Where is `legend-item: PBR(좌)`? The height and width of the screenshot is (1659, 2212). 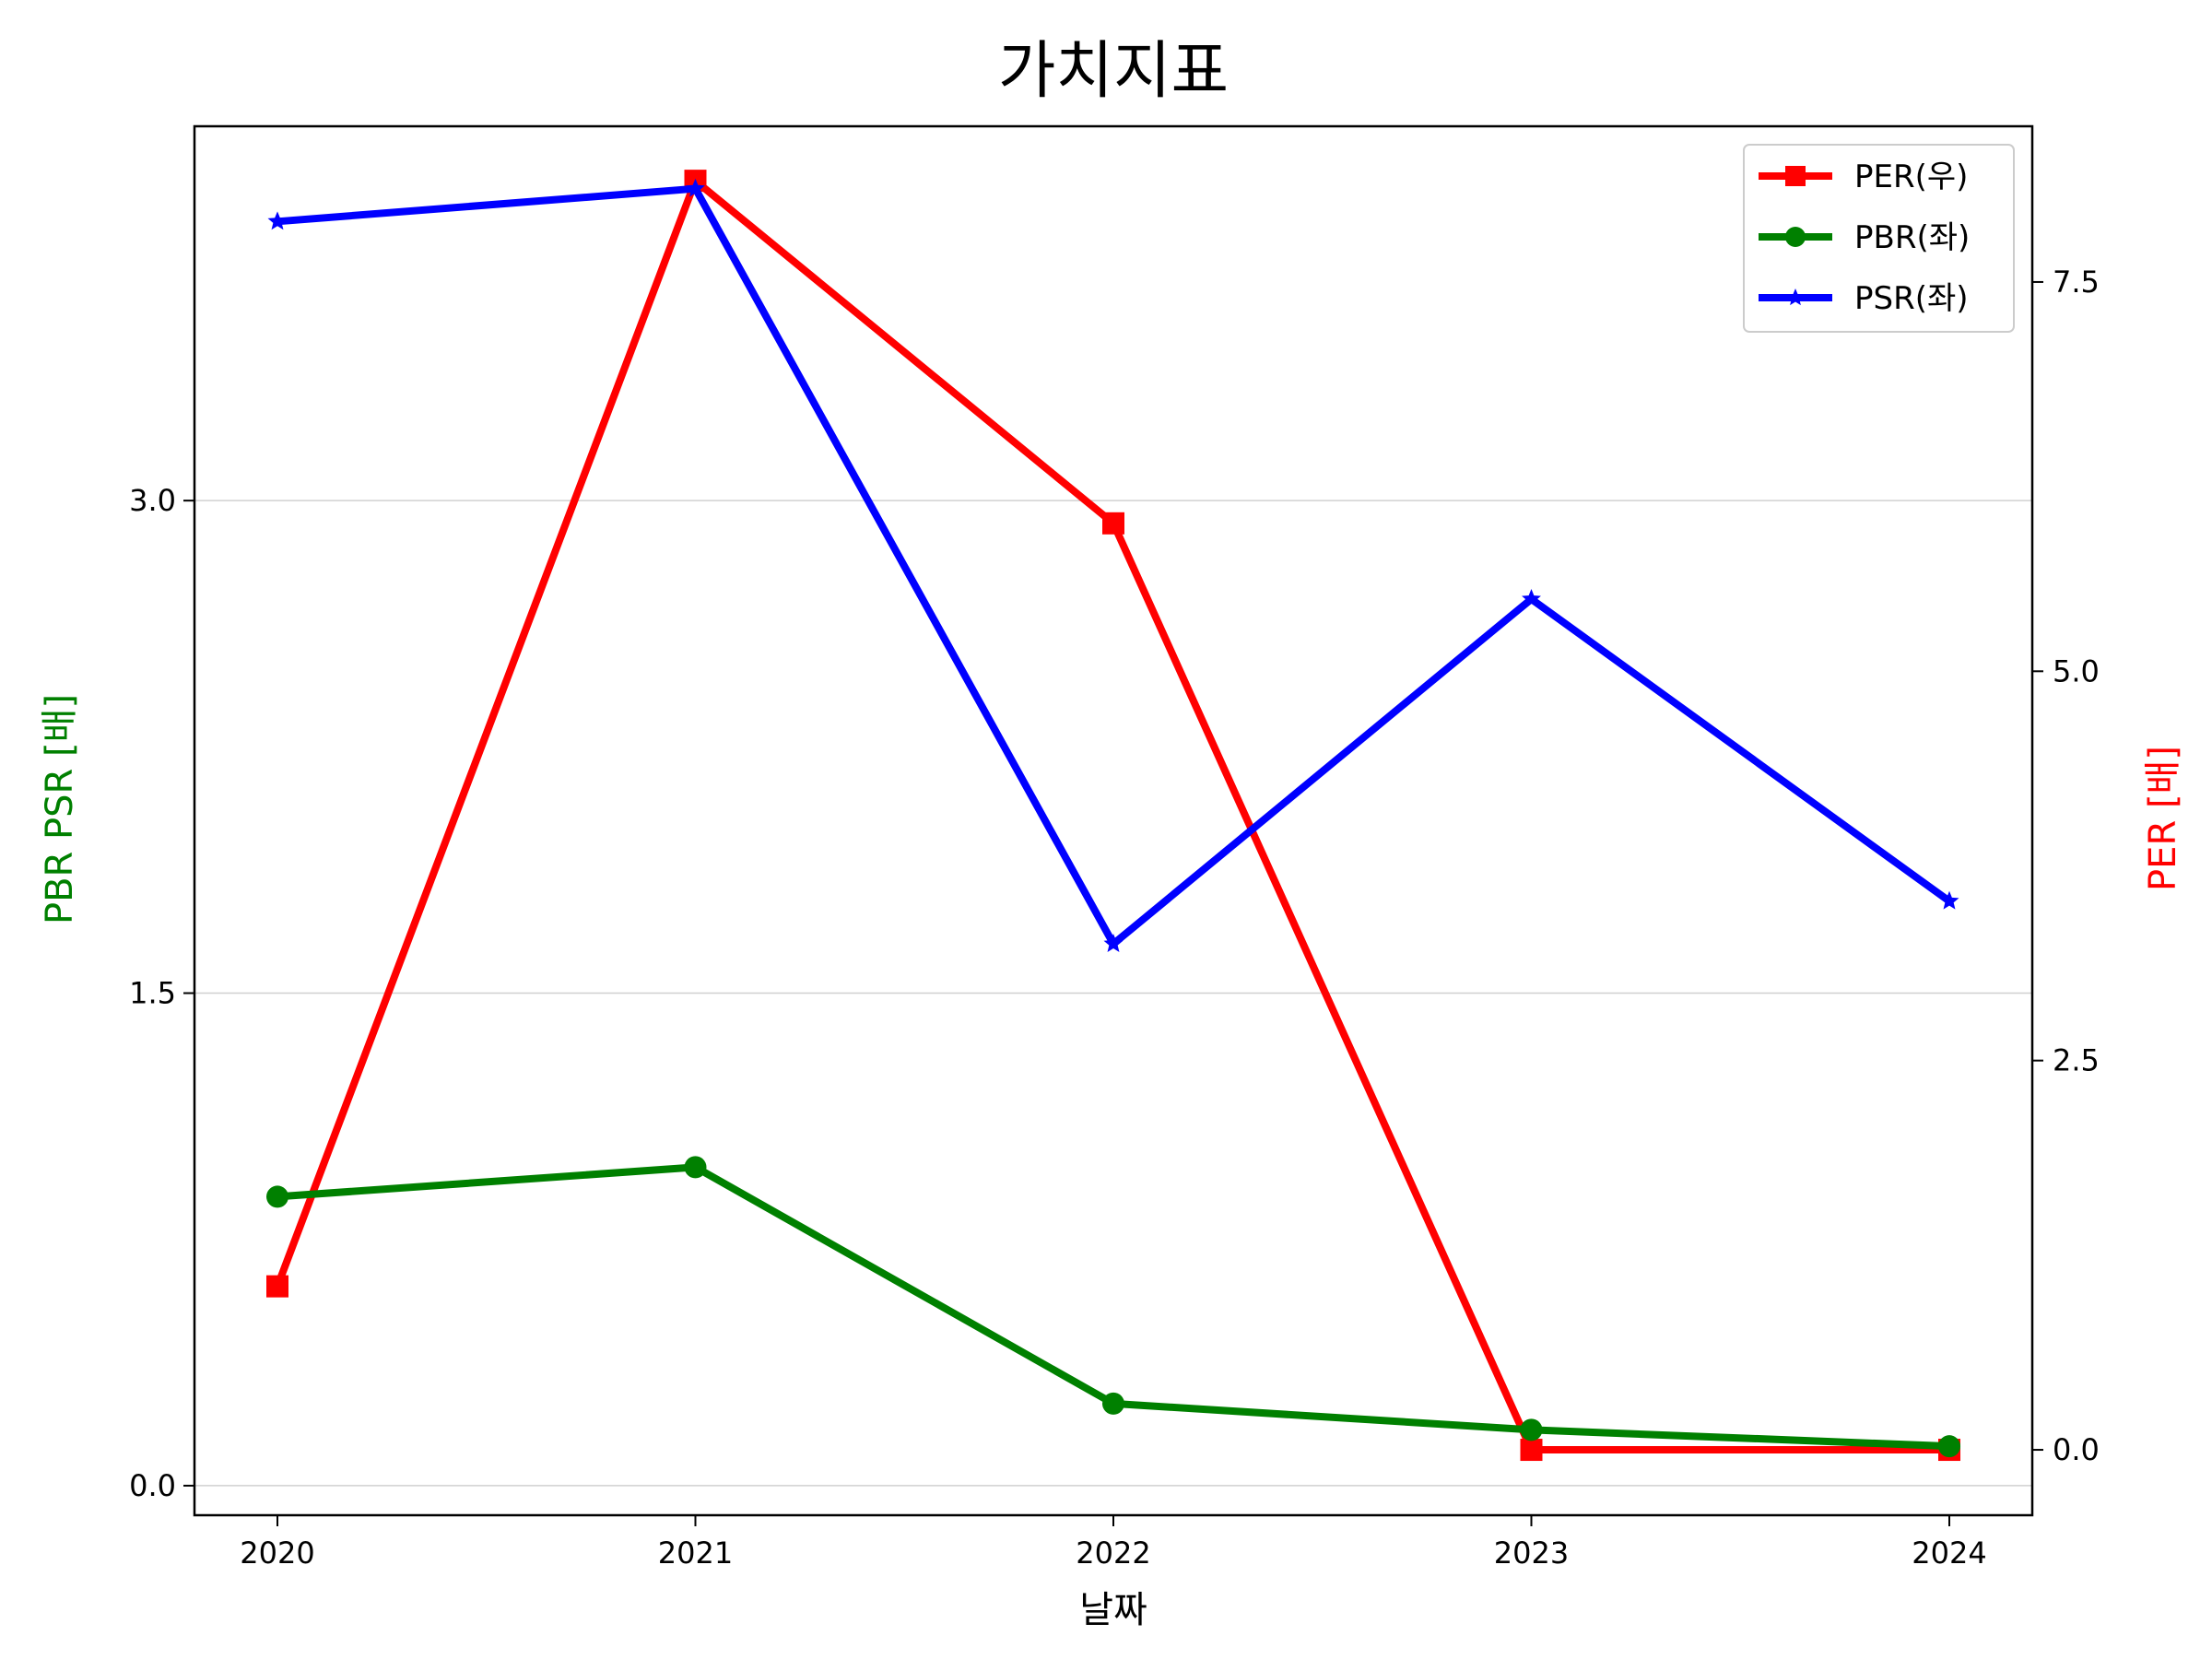 legend-item: PBR(좌) is located at coordinates (1864, 237).